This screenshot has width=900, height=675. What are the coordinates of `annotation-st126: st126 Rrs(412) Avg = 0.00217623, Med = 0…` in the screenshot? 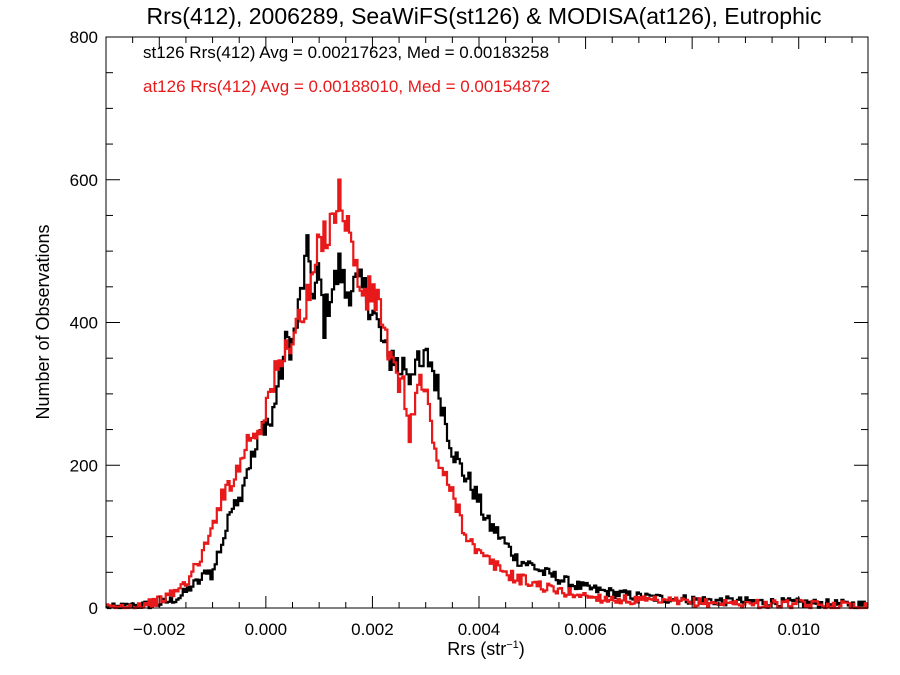 It's located at (346, 52).